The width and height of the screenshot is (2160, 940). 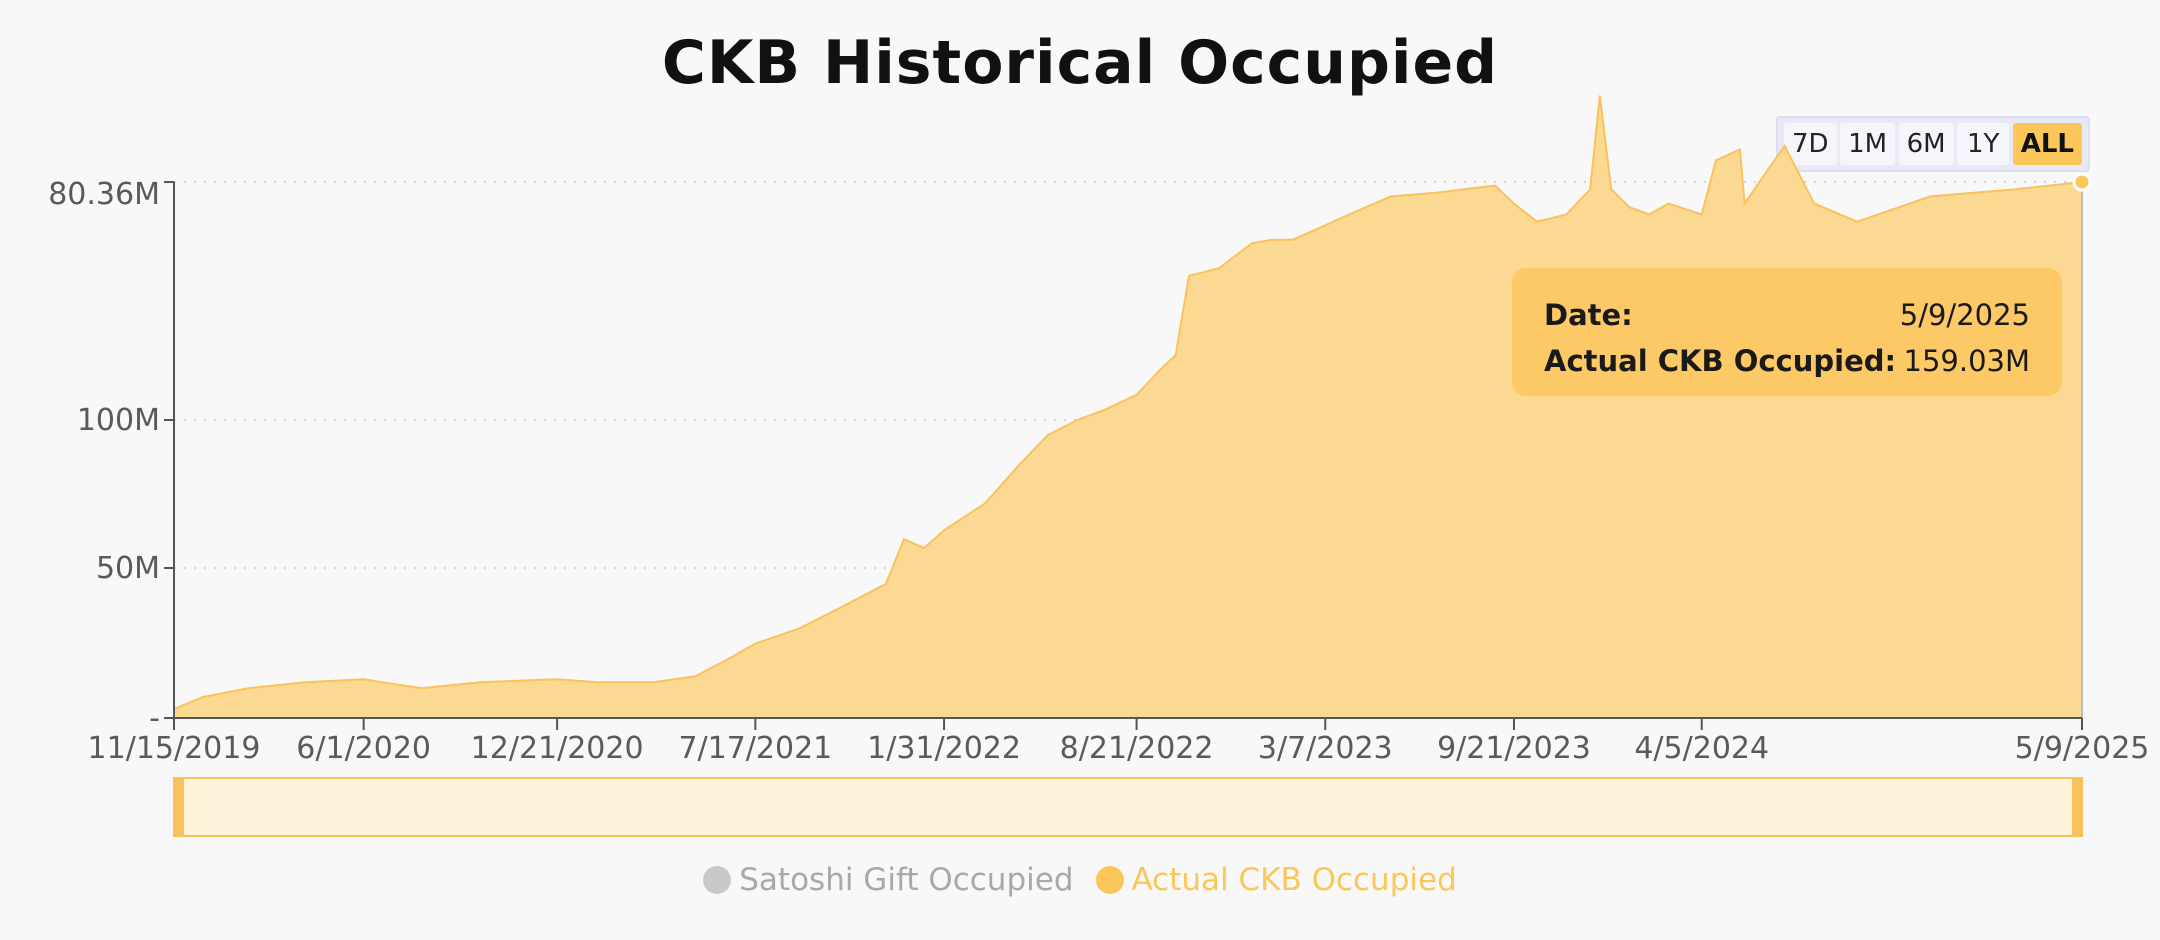 I want to click on data-point, so click(x=2082, y=182).